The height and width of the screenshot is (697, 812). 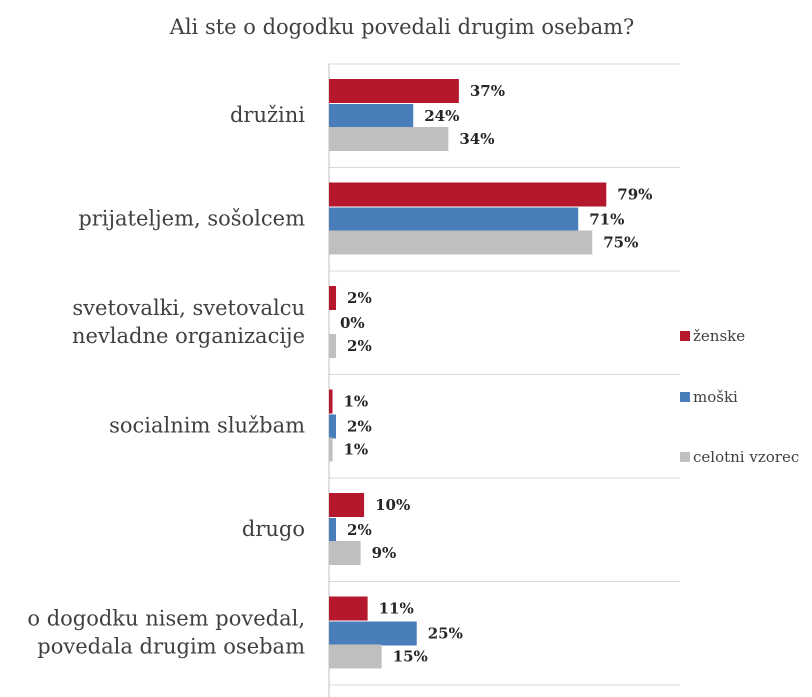 I want to click on category-label: prijateljem, sošolcem, so click(x=191, y=219).